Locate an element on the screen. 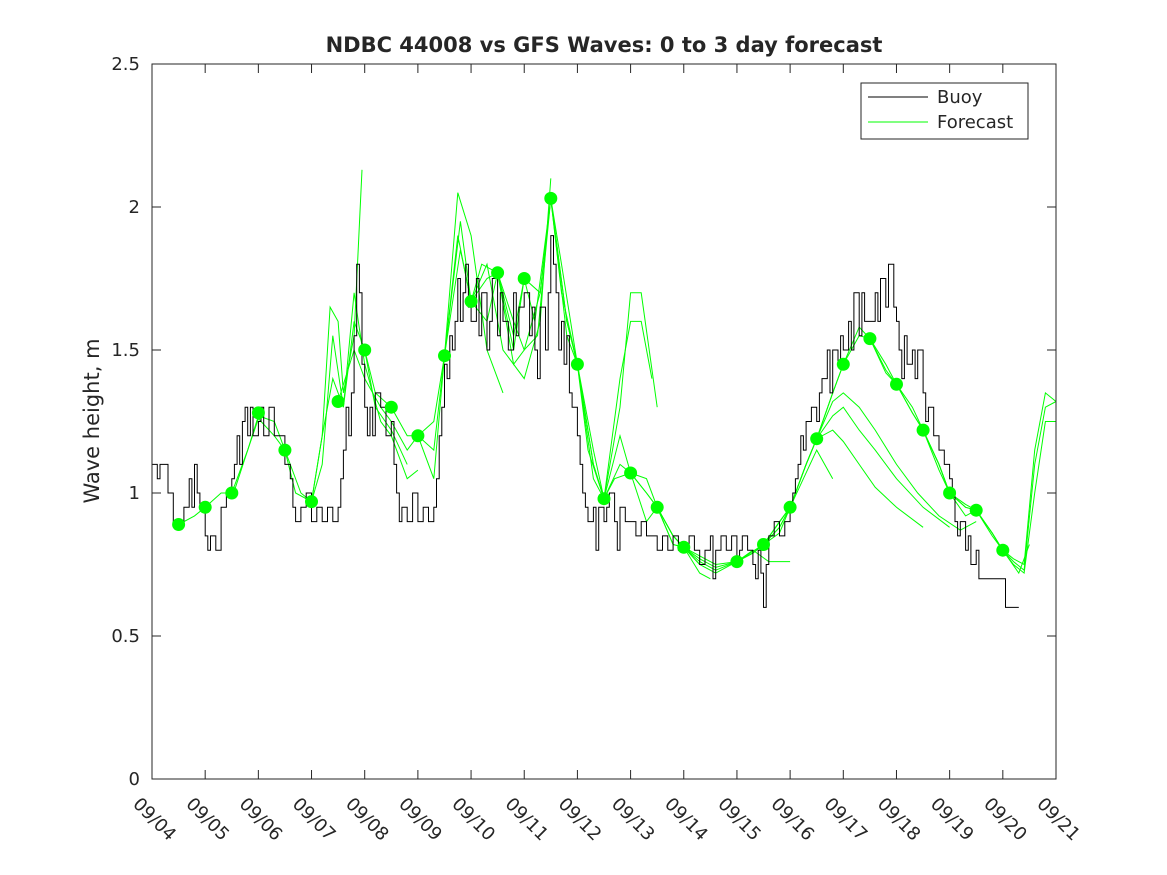 This screenshot has height=875, width=1167. x-tick-label-15: 09/19 is located at coordinates (952, 820).